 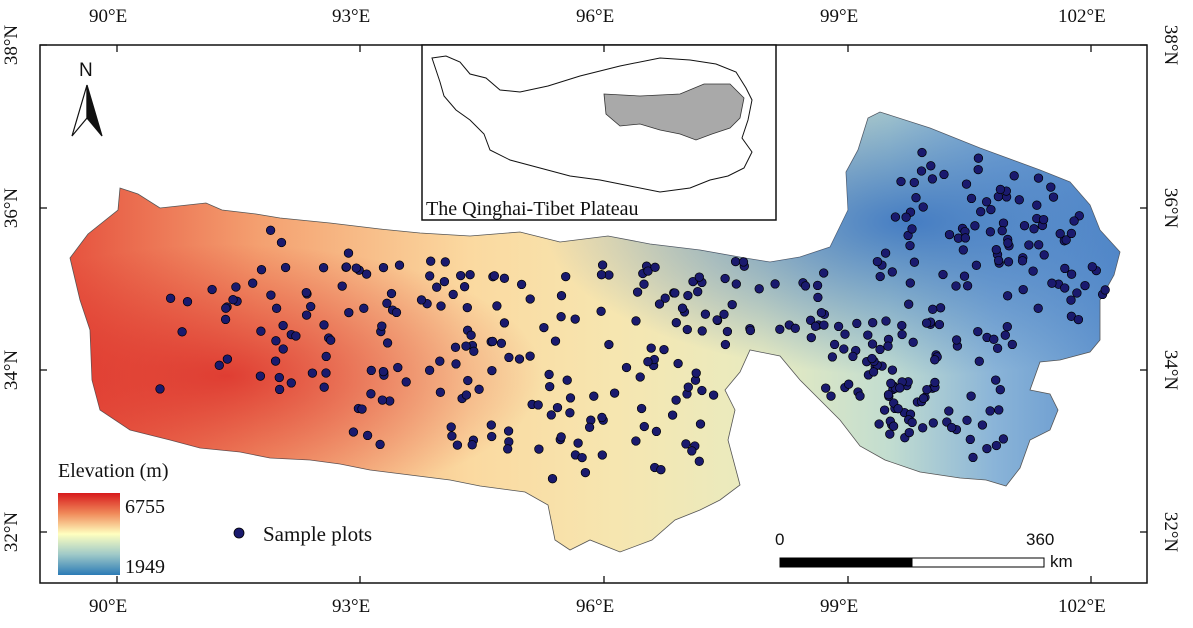 I want to click on lon-label-top-96: 96°E, so click(x=595, y=16).